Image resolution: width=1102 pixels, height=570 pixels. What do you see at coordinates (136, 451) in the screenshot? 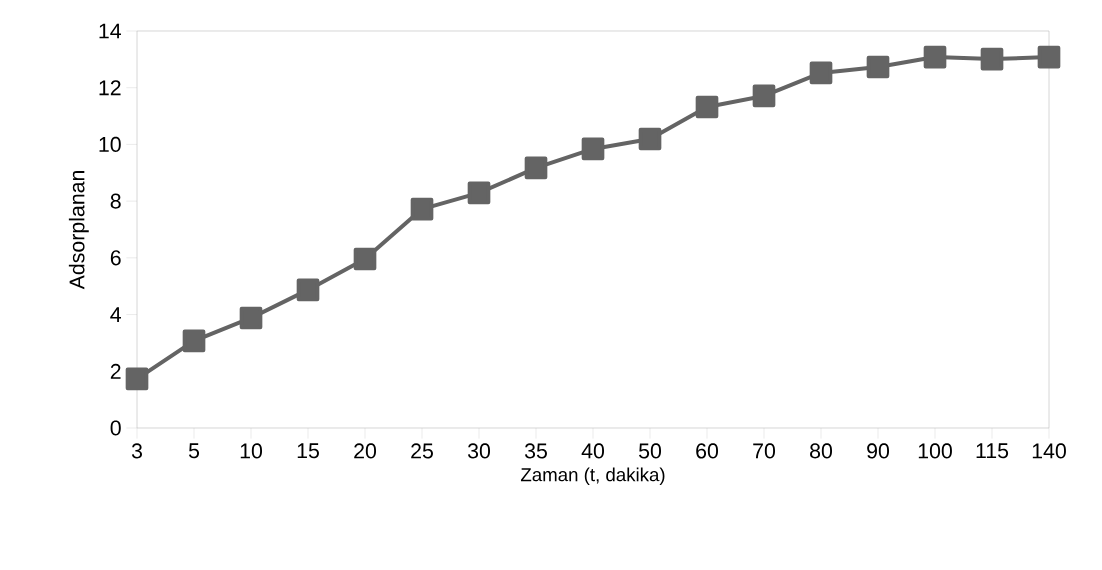
I see `x-tick-label: 3` at bounding box center [136, 451].